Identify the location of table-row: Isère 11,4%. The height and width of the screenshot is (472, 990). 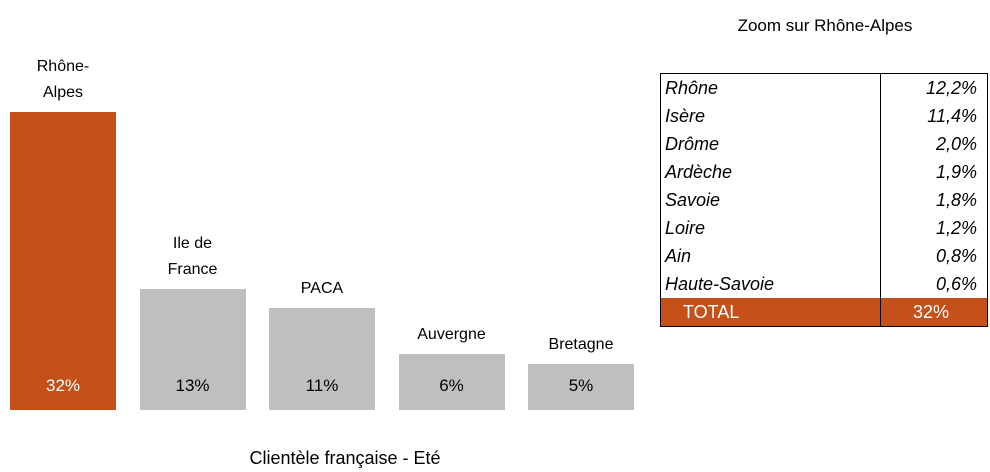
(824, 116).